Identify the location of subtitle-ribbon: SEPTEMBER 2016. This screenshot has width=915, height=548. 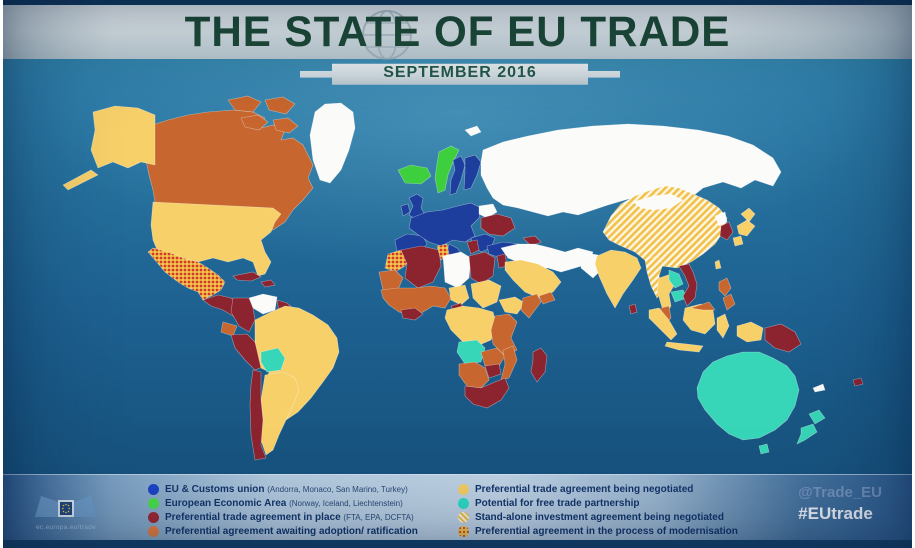
(460, 74).